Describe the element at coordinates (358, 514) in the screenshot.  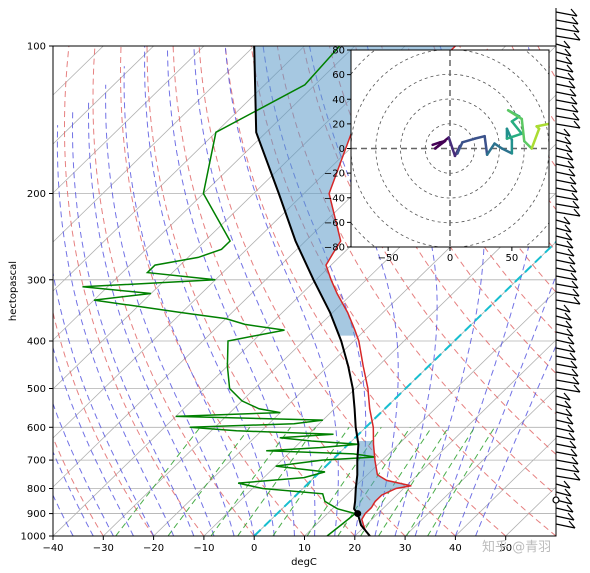
I see `lcl-marker` at that location.